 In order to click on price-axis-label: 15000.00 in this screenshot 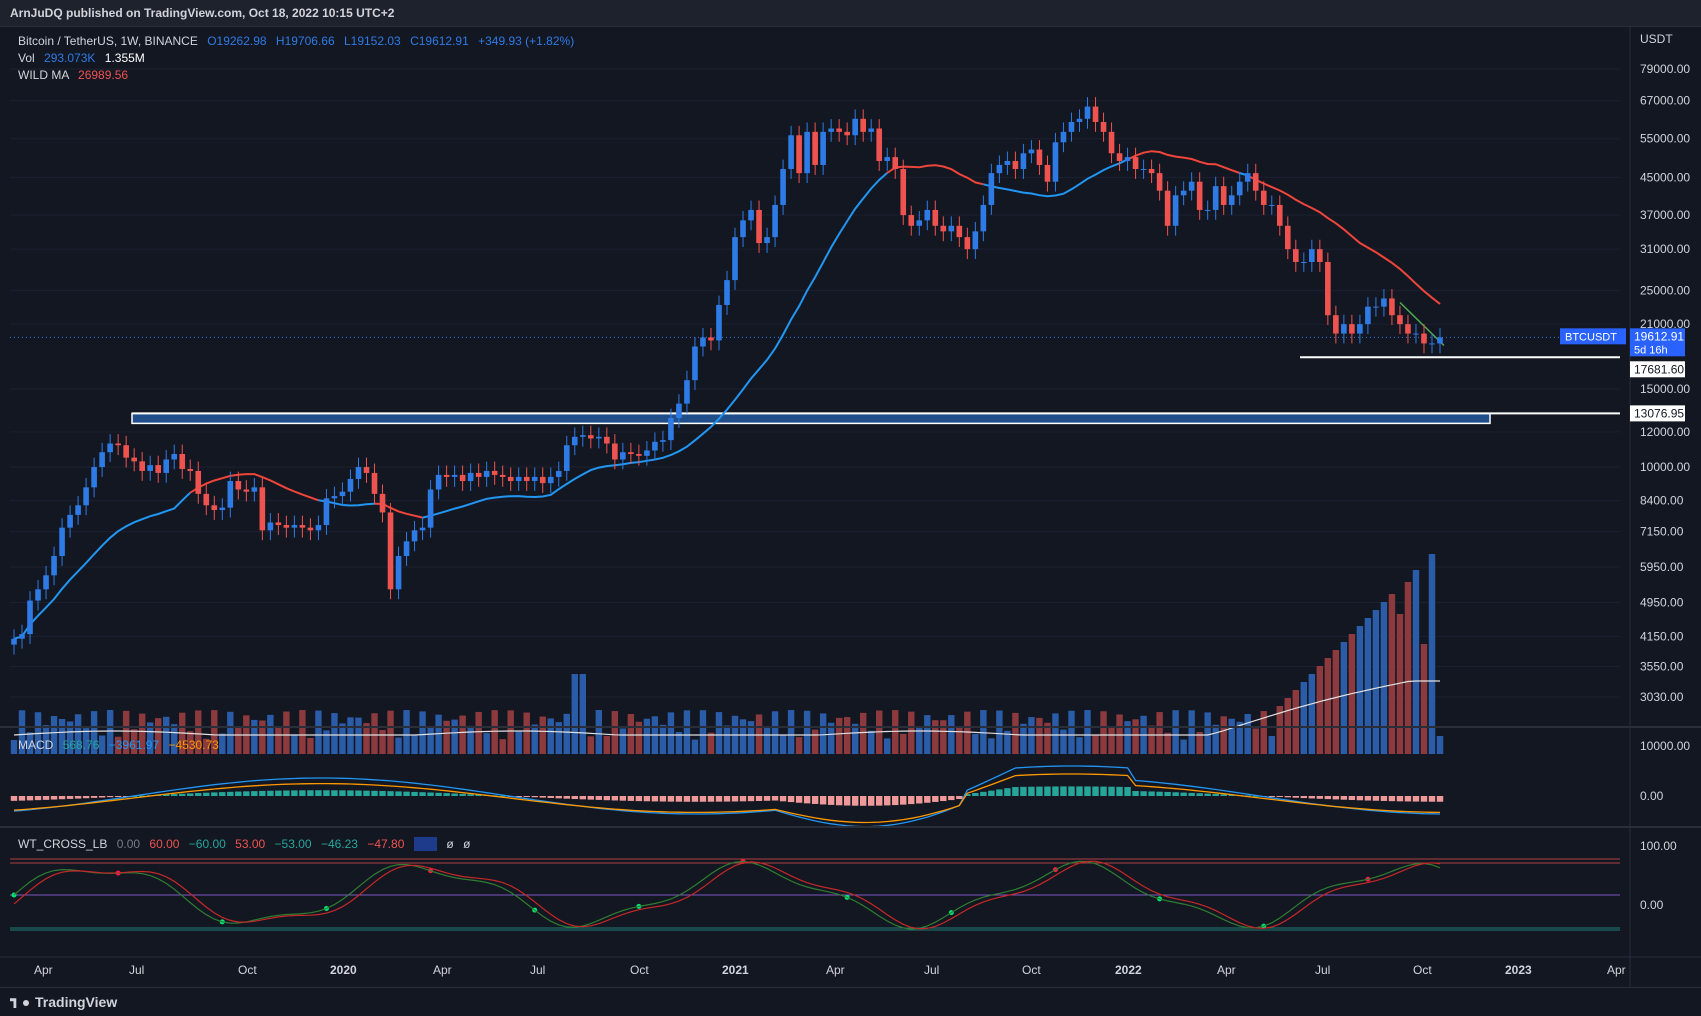, I will do `click(1665, 389)`.